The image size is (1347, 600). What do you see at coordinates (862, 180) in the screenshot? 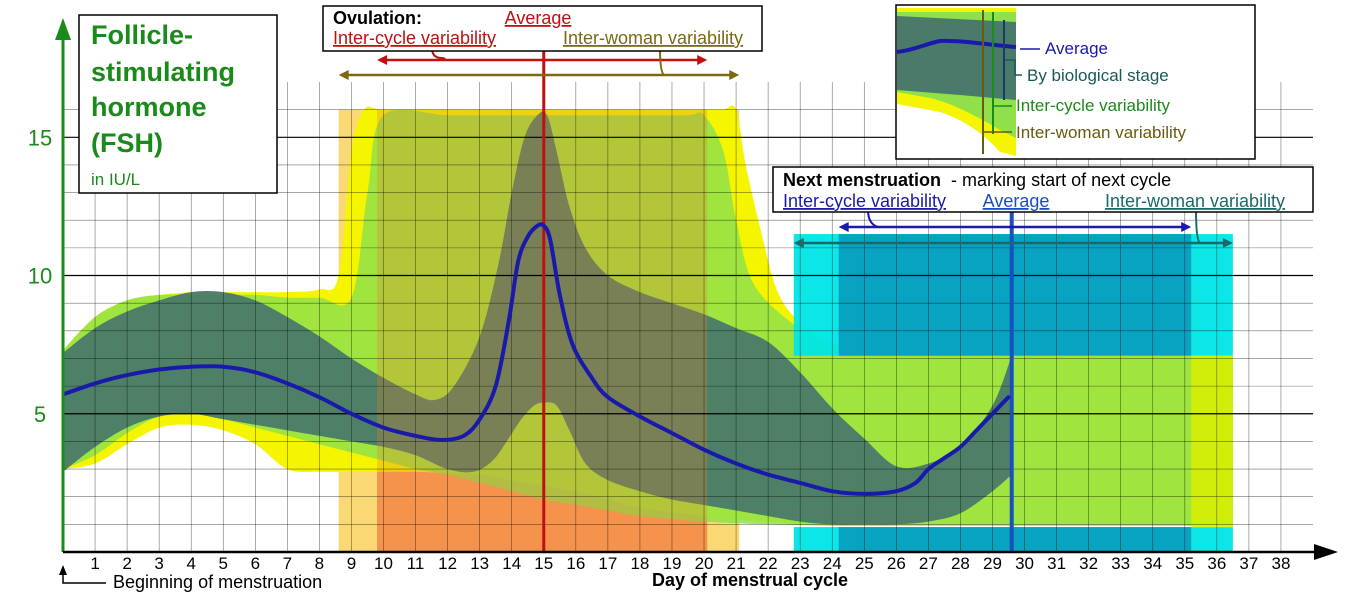
I see `next-menstruation-title: Next menstruation` at bounding box center [862, 180].